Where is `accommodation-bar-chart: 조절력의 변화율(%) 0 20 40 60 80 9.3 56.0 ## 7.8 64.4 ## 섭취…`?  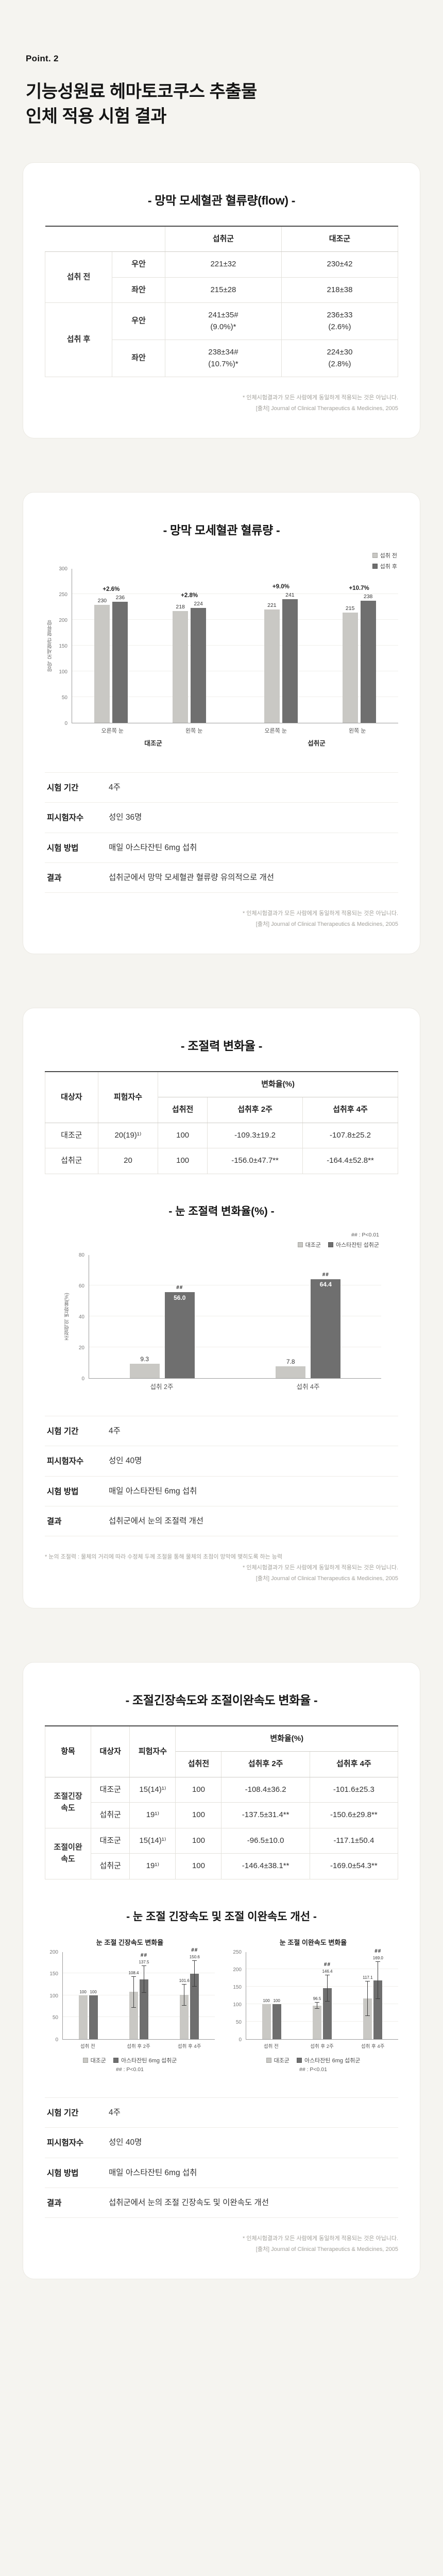
accommodation-bar-chart: 조절력의 변화율(%) 0 20 40 60 80 9.3 56.0 ## 7.8 64.4 ## 섭취… is located at coordinates (221, 1321).